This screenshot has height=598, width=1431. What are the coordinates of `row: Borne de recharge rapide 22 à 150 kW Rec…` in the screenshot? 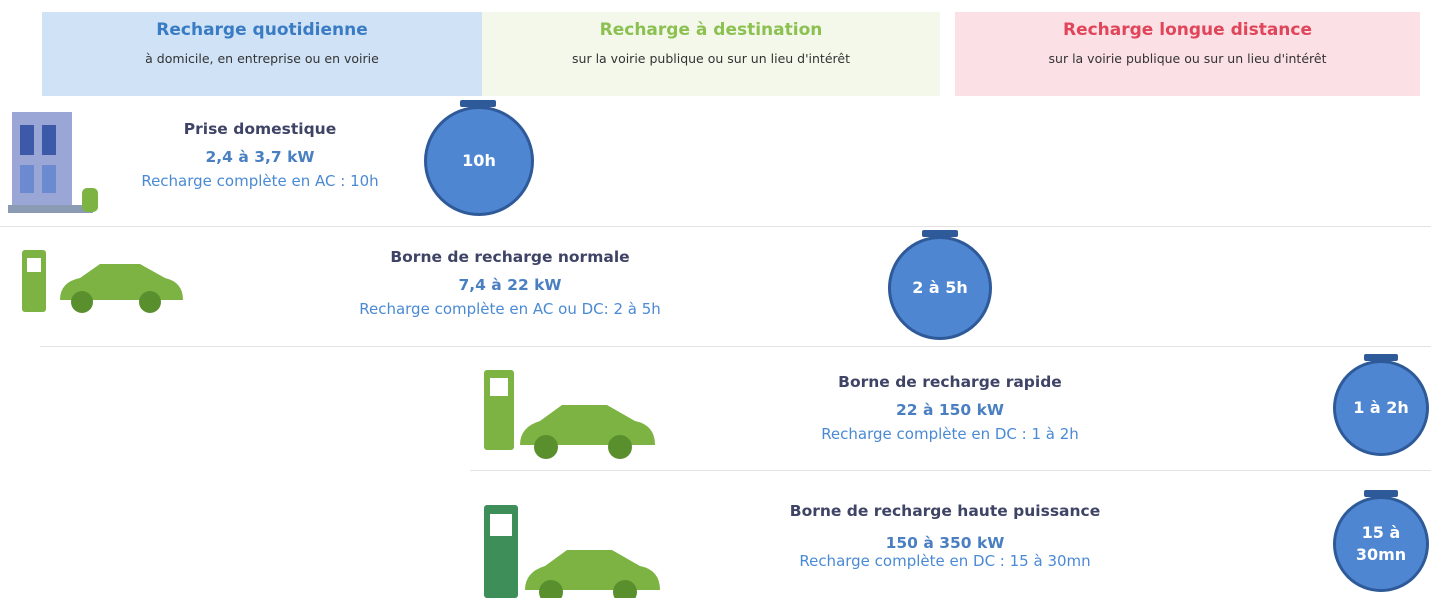 It's located at (950, 408).